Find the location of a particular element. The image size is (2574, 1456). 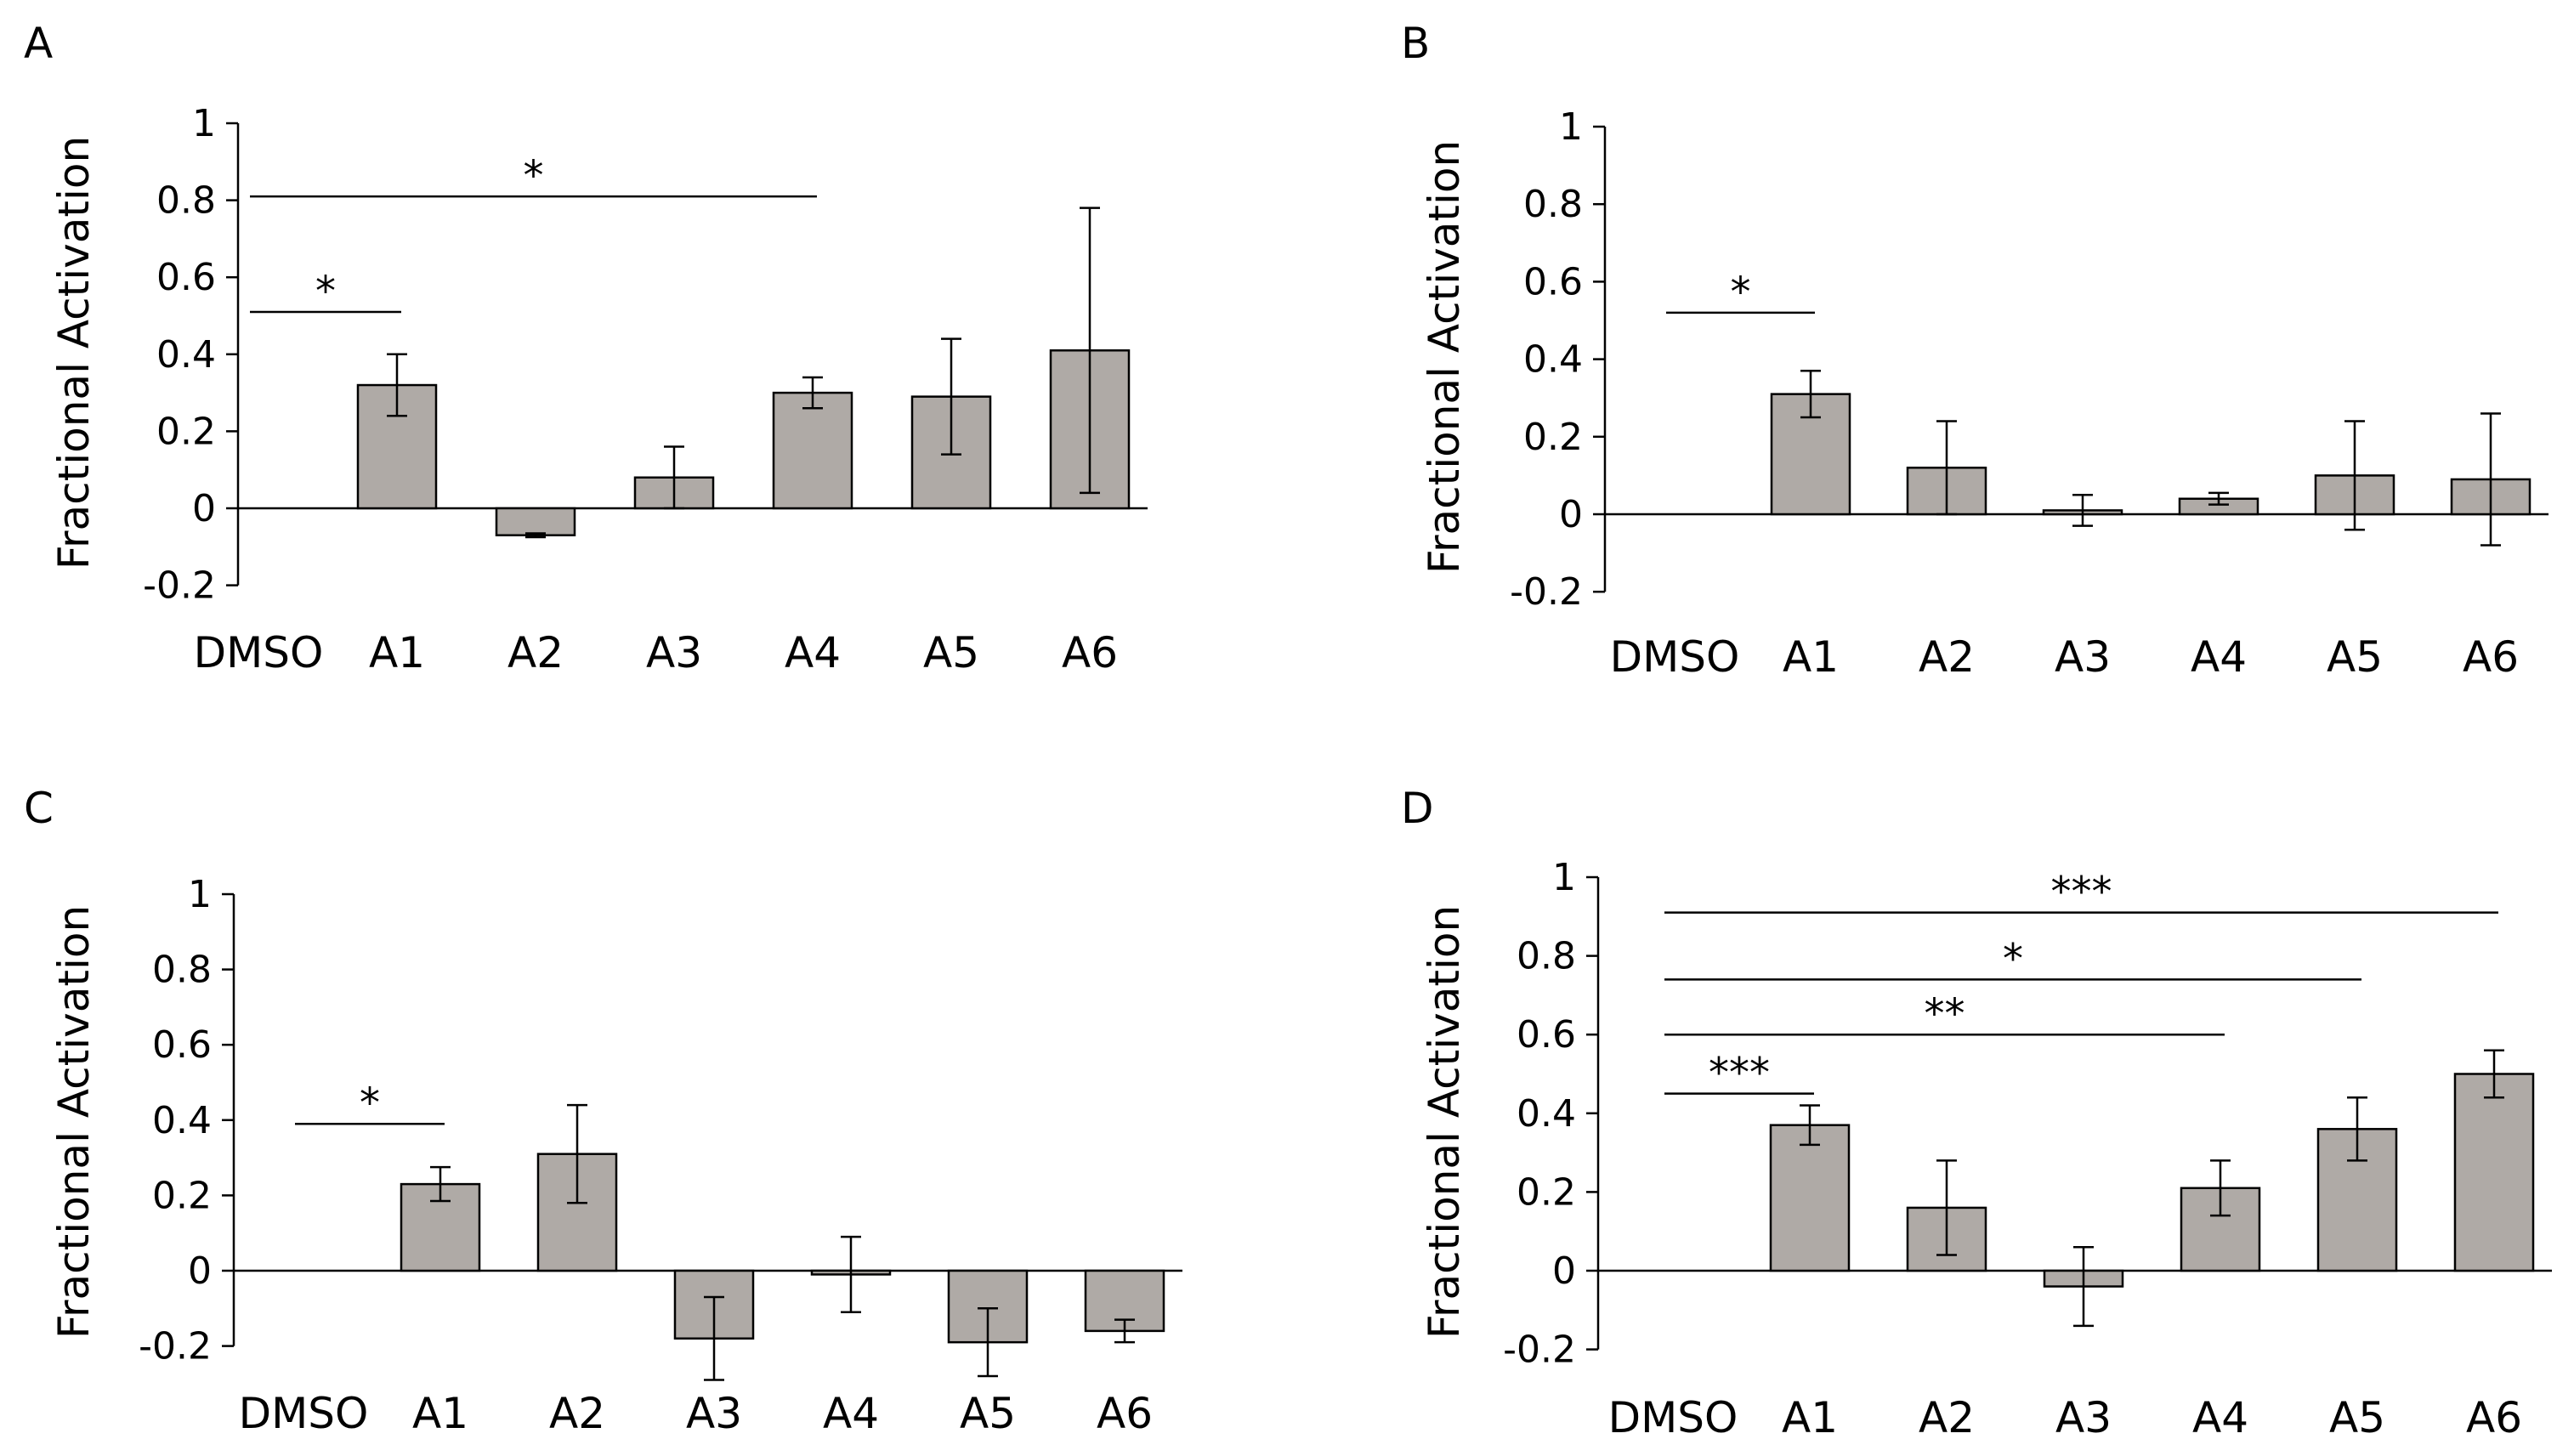

panel-a-y-tick-label: -0.2 is located at coordinates (180, 586).